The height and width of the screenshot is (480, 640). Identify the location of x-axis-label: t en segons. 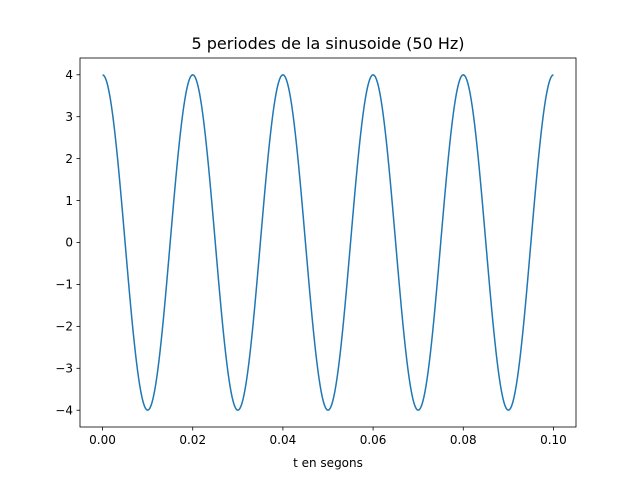
(328, 463).